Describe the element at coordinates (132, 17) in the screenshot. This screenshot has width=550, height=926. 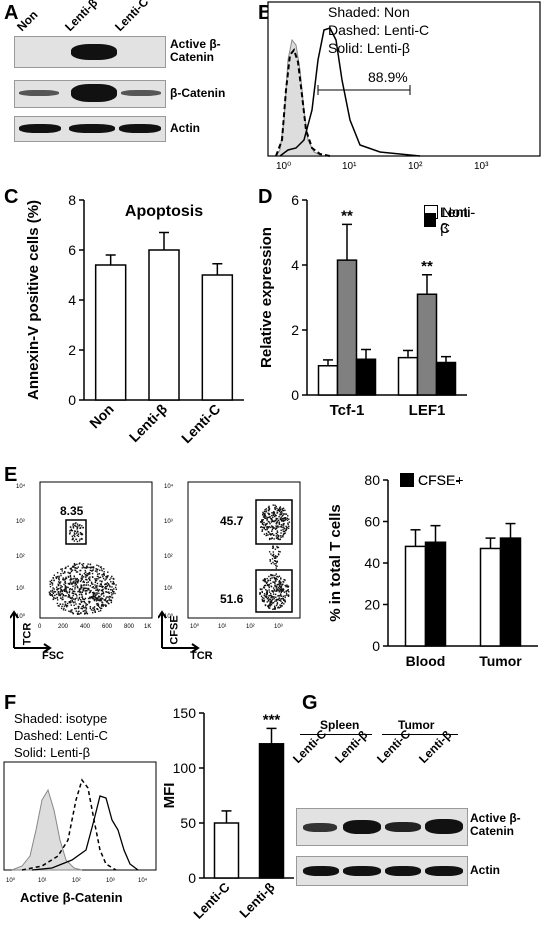
I see `lane-label-lenti-c: Lenti-C` at that location.